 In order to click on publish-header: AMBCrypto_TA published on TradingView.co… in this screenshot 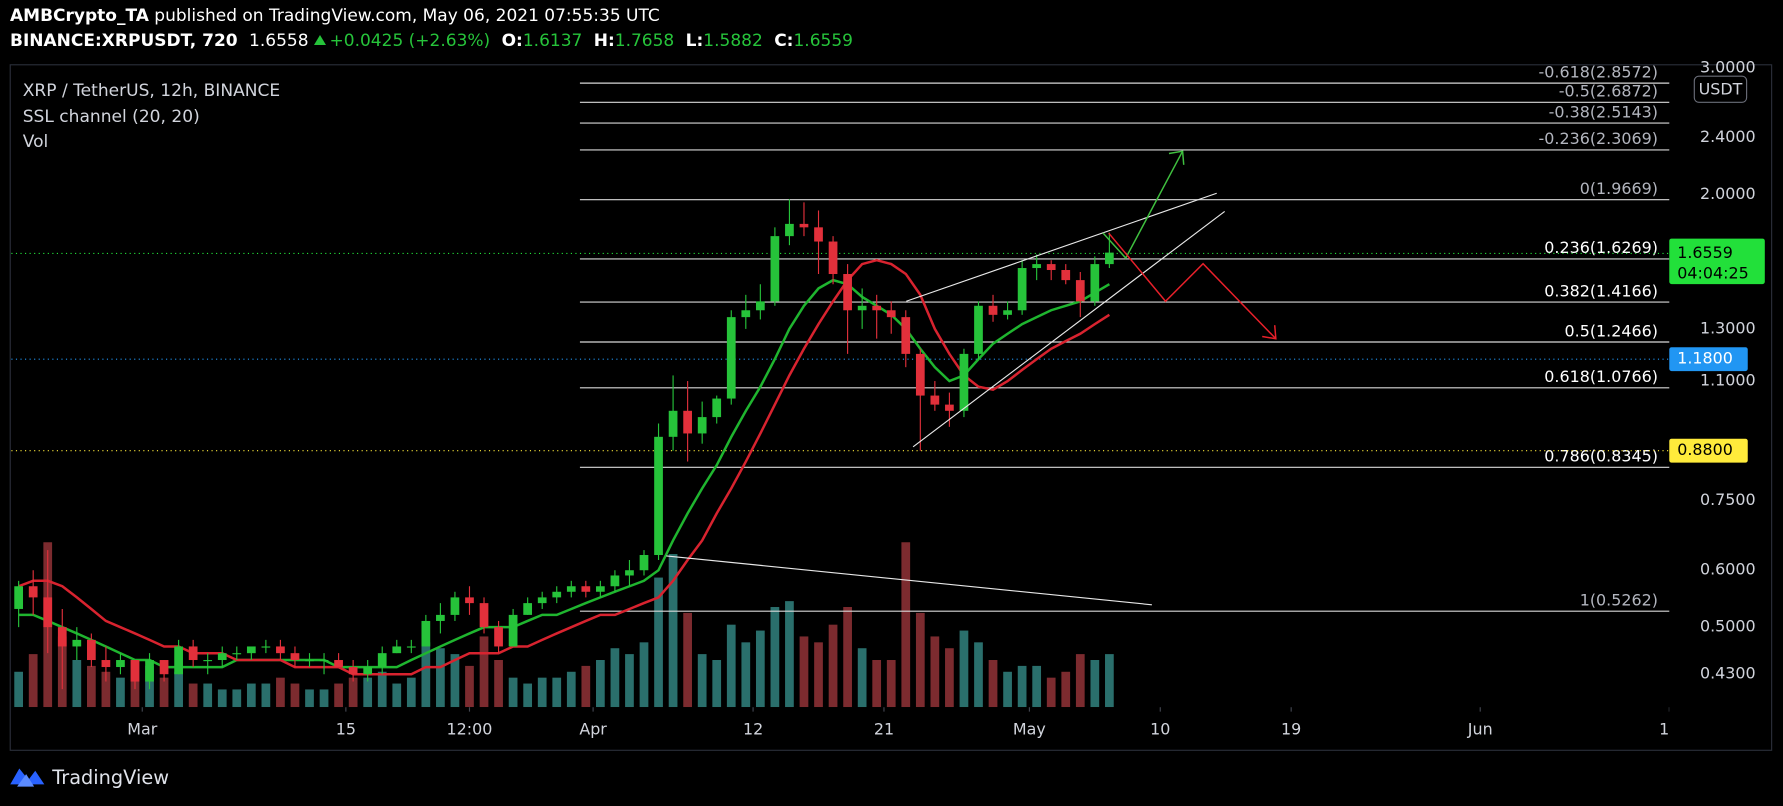, I will do `click(431, 29)`.